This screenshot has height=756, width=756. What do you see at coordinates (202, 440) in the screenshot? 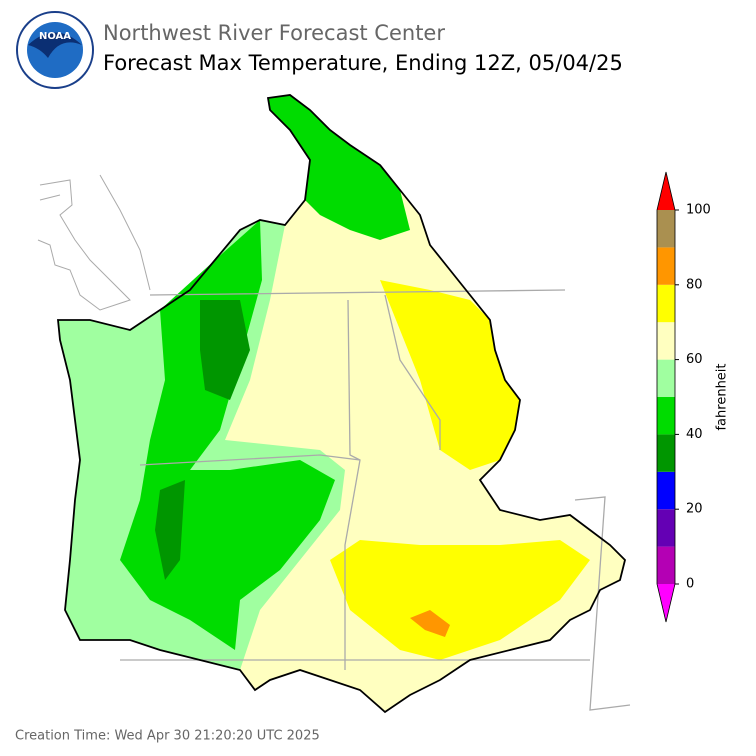
I see `region-mountain` at bounding box center [202, 440].